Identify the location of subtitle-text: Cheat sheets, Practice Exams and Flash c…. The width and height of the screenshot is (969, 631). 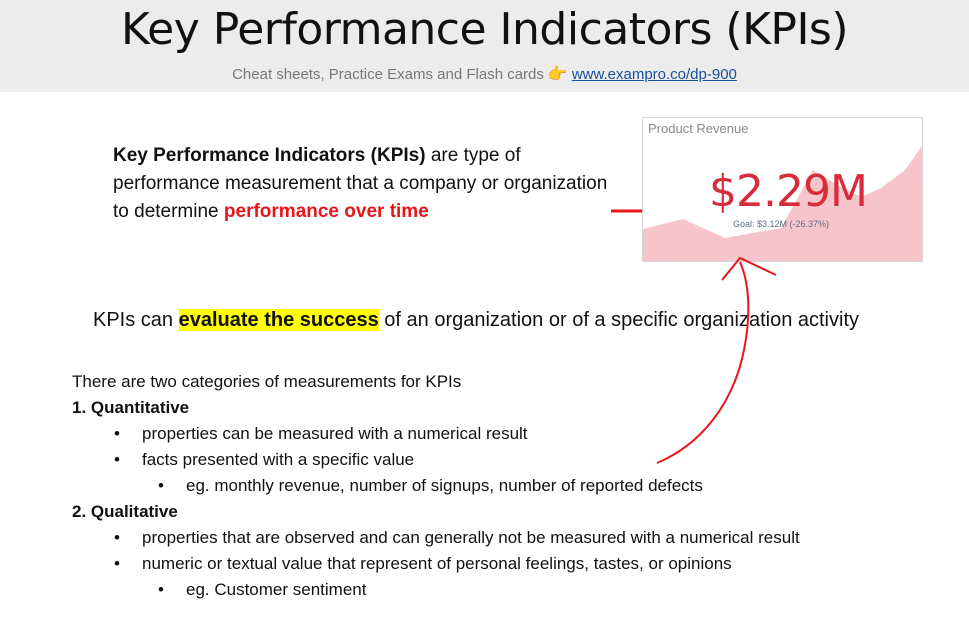
(388, 74).